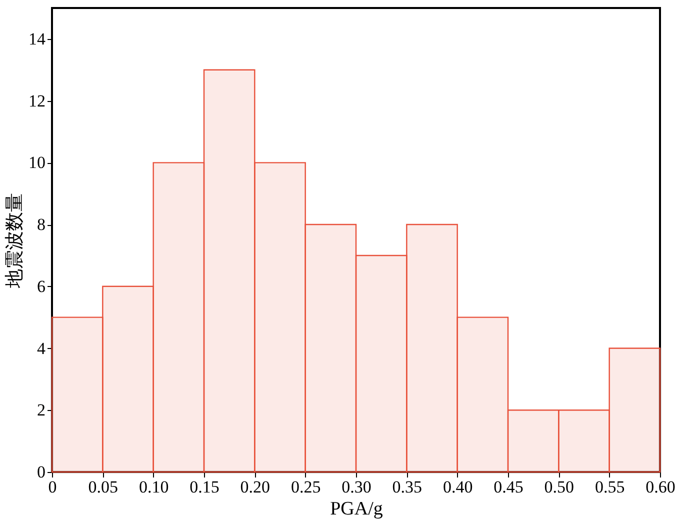 The image size is (700, 523). Describe the element at coordinates (37, 162) in the screenshot. I see `y-tick-label: 10` at that location.